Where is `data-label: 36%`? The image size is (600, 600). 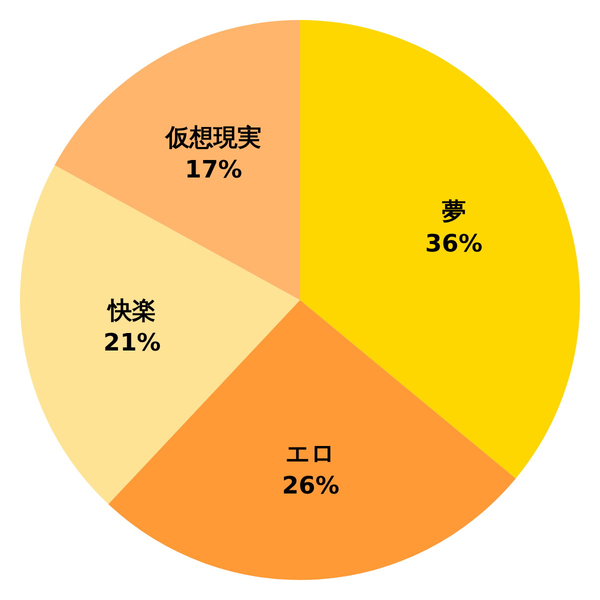 data-label: 36% is located at coordinates (454, 244).